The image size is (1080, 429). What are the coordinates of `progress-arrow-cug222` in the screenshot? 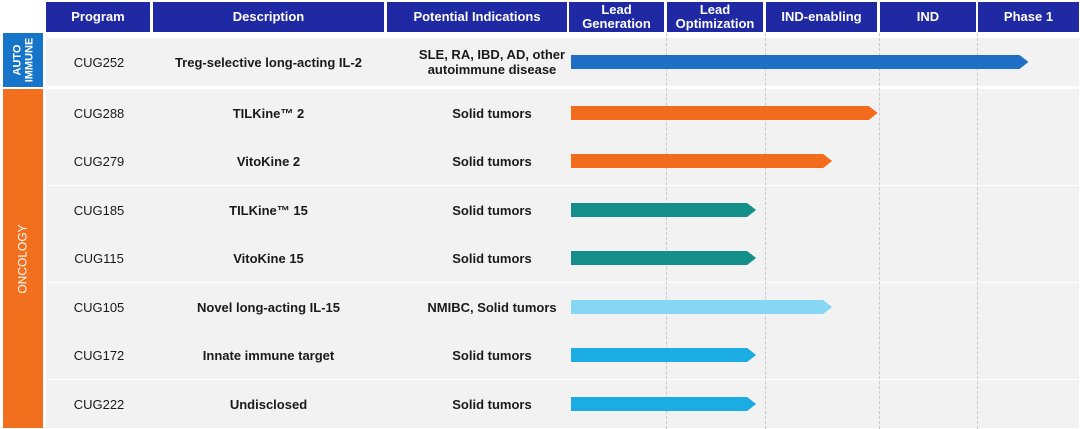 It's located at (664, 404).